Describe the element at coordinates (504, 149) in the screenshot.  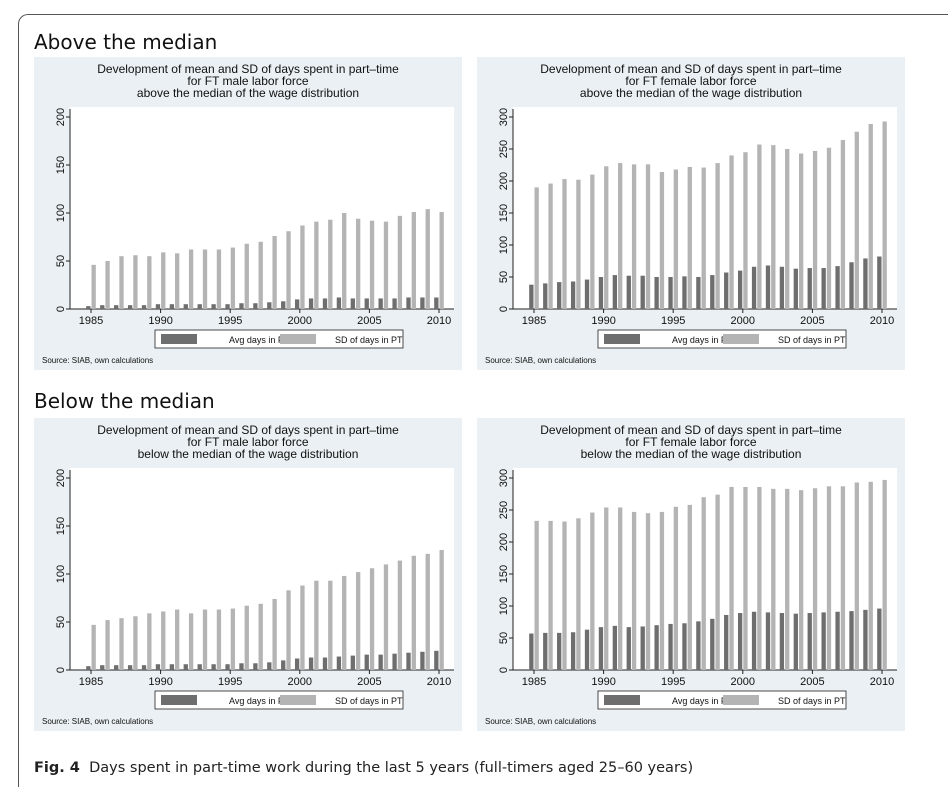
I see `y-tick-label: 250` at that location.